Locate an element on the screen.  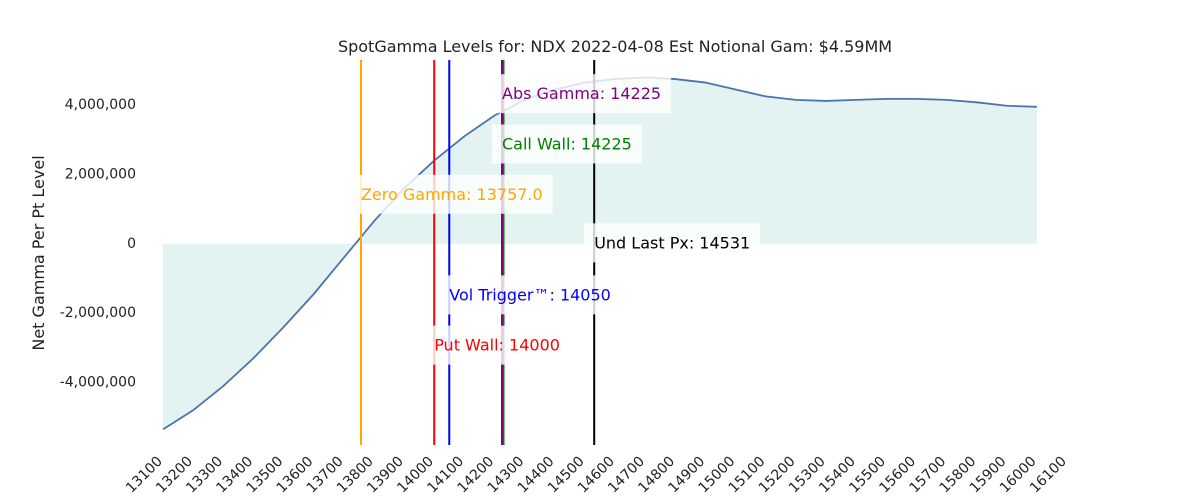
level-label-group: Vol Trigger™: 14050 is located at coordinates (530, 295).